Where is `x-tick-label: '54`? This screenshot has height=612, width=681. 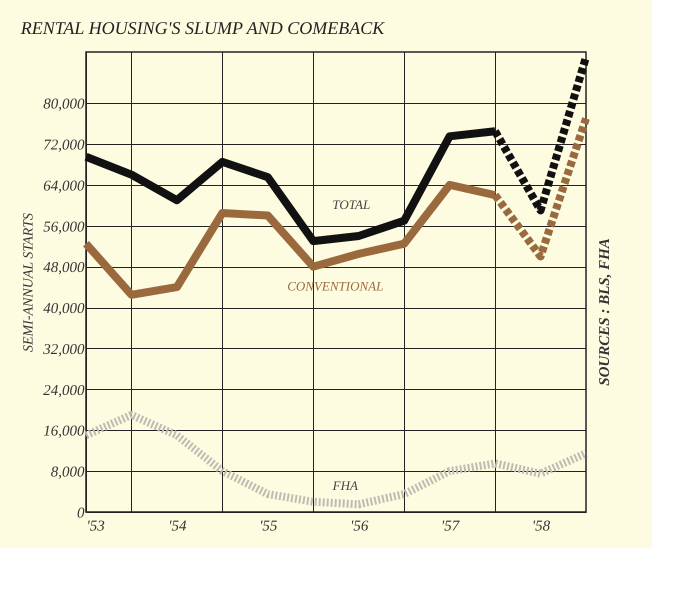
x-tick-label: '54 is located at coordinates (178, 526).